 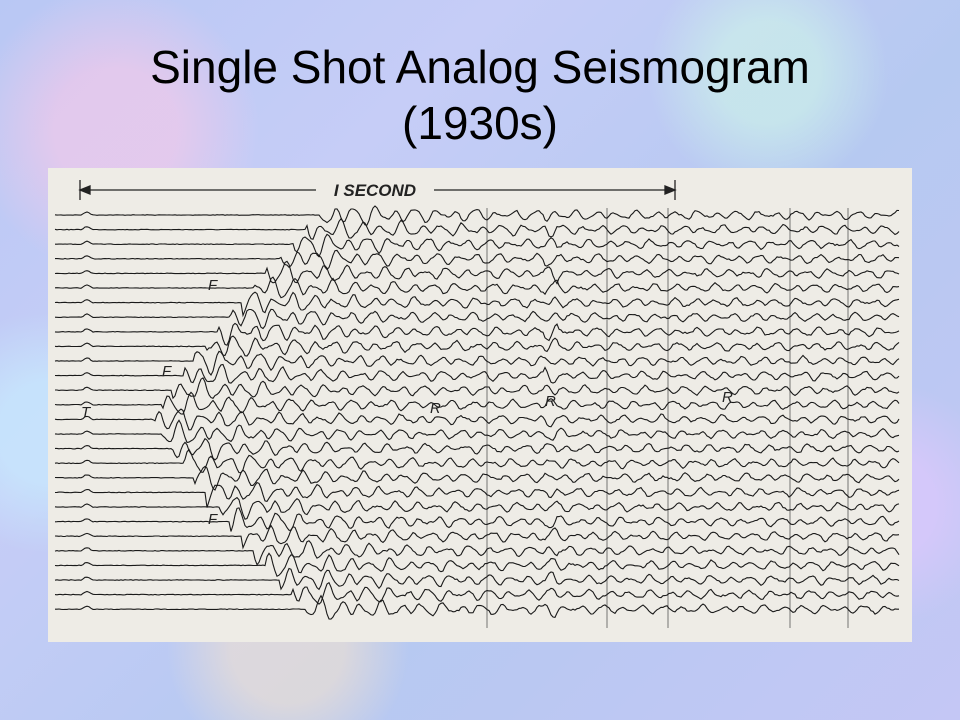 I want to click on scale-label: I SECOND, so click(x=375, y=190).